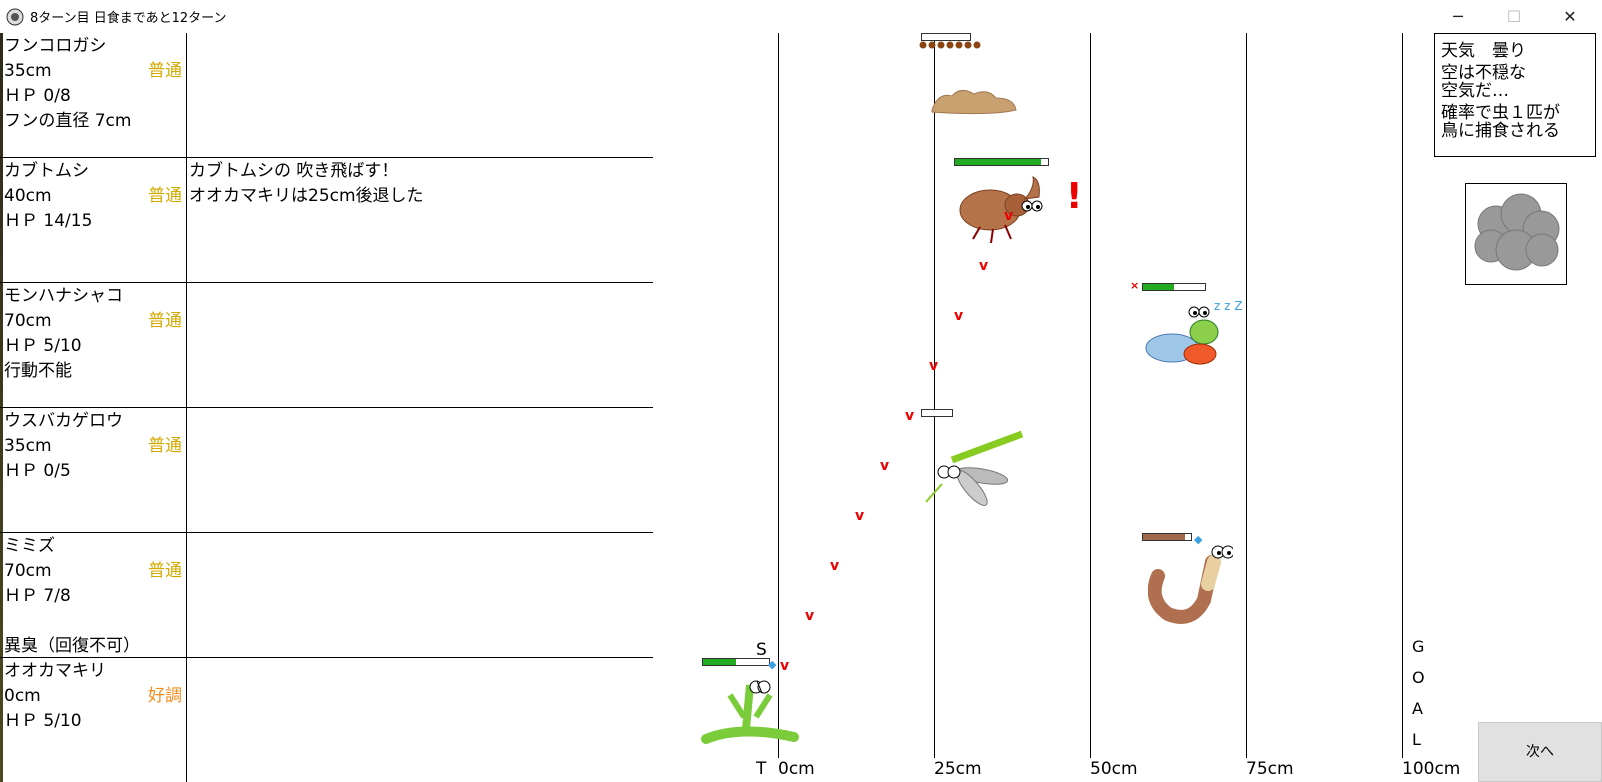 This screenshot has width=1602, height=782. What do you see at coordinates (15, 17) in the screenshot?
I see `app-icon` at bounding box center [15, 17].